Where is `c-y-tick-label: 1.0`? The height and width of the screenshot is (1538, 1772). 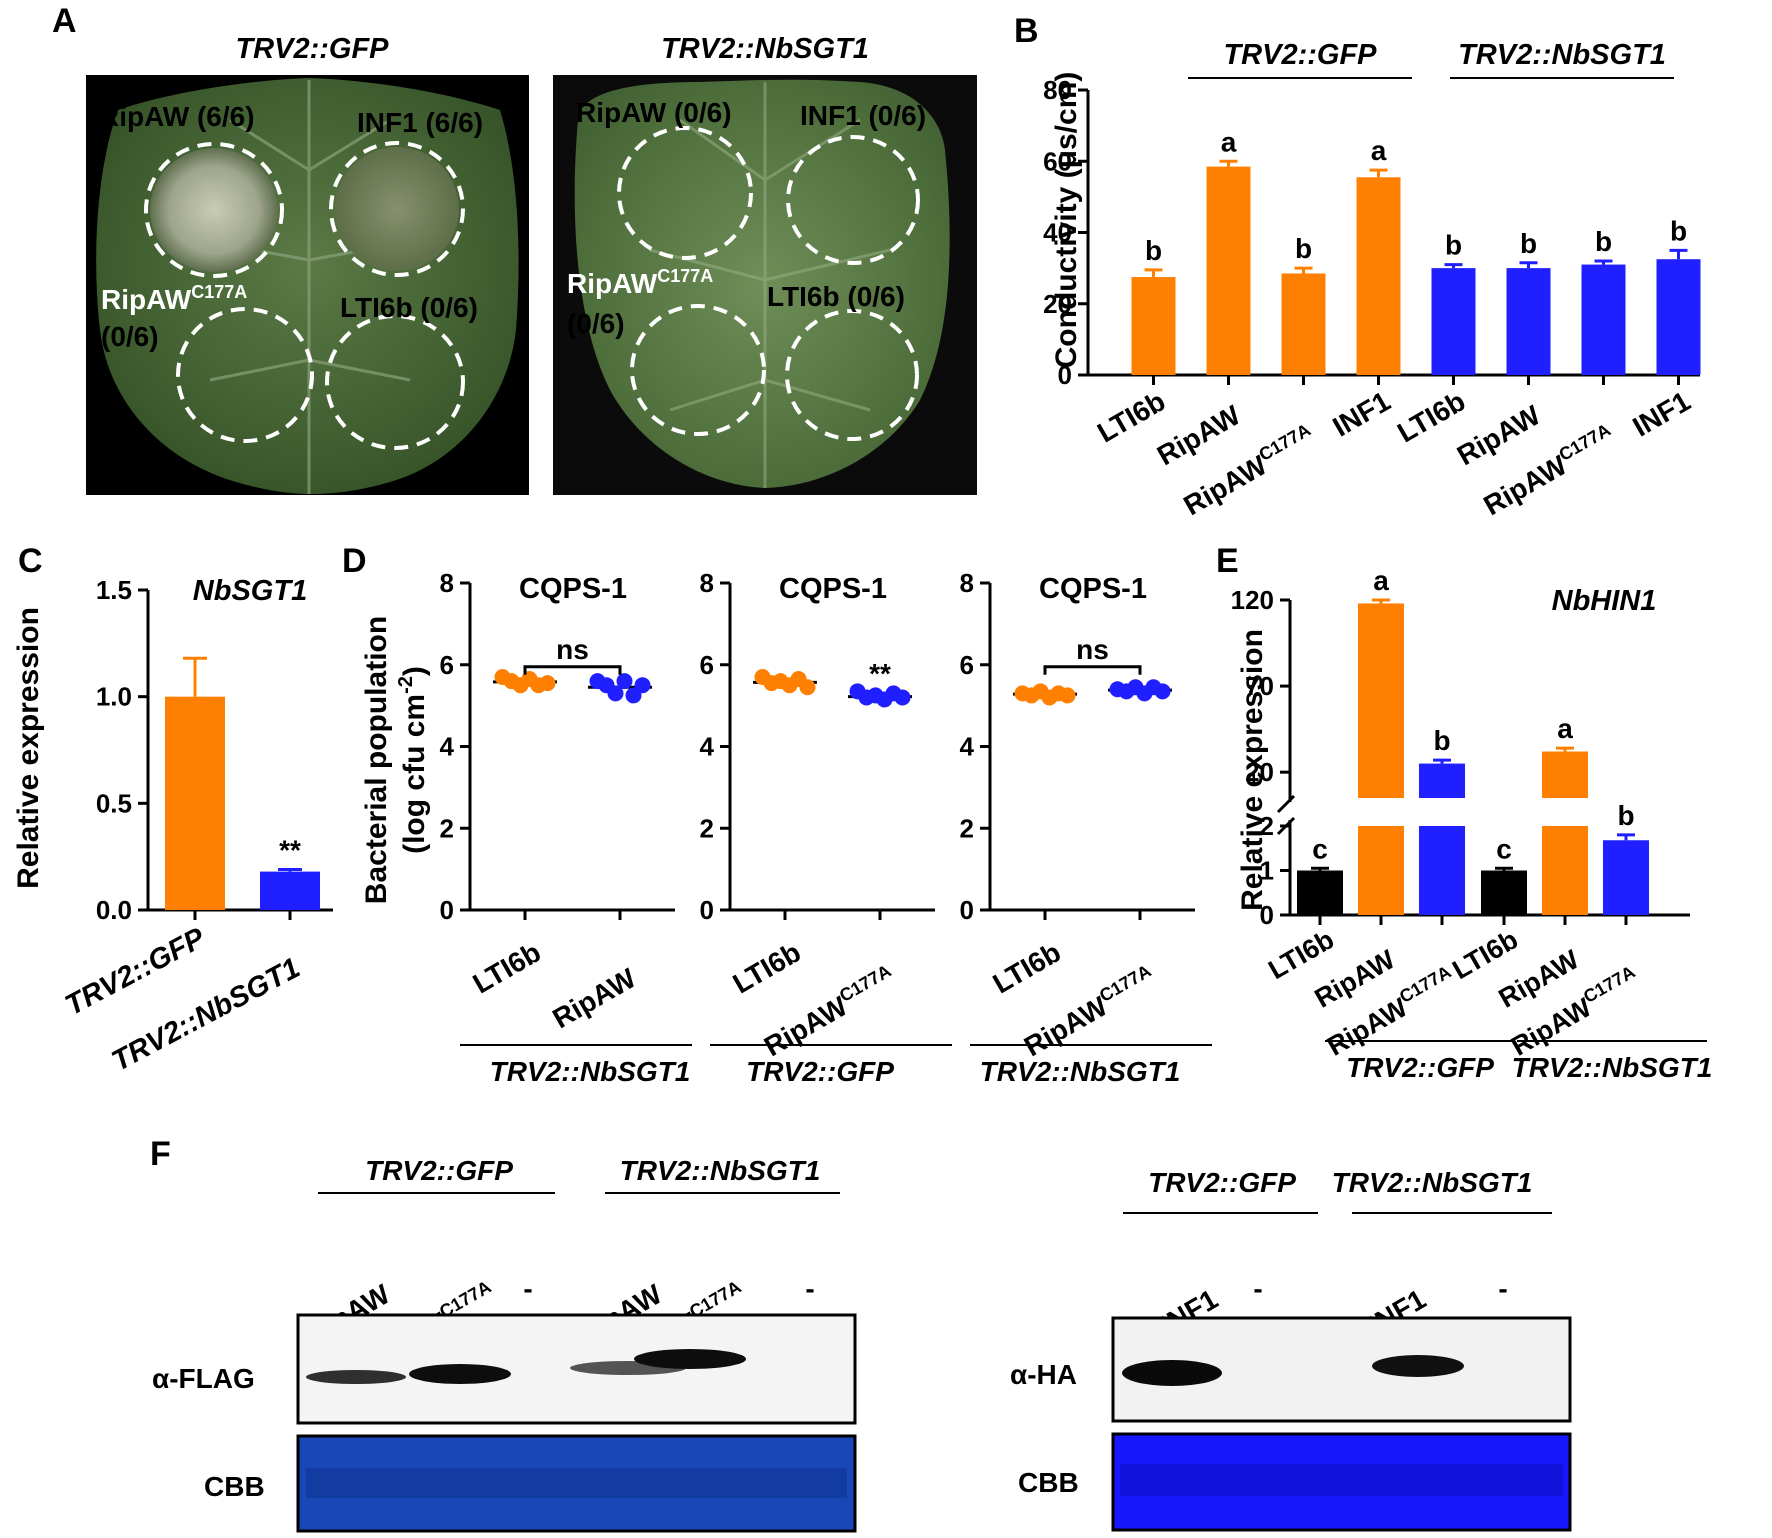 c-y-tick-label: 1.0 is located at coordinates (114, 697).